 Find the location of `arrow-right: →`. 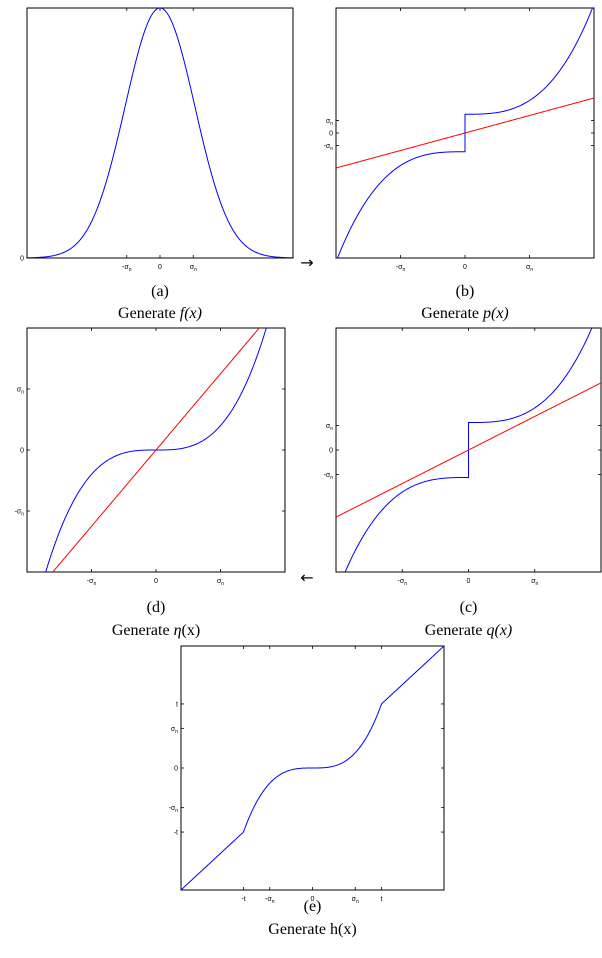

arrow-right: → is located at coordinates (306, 262).